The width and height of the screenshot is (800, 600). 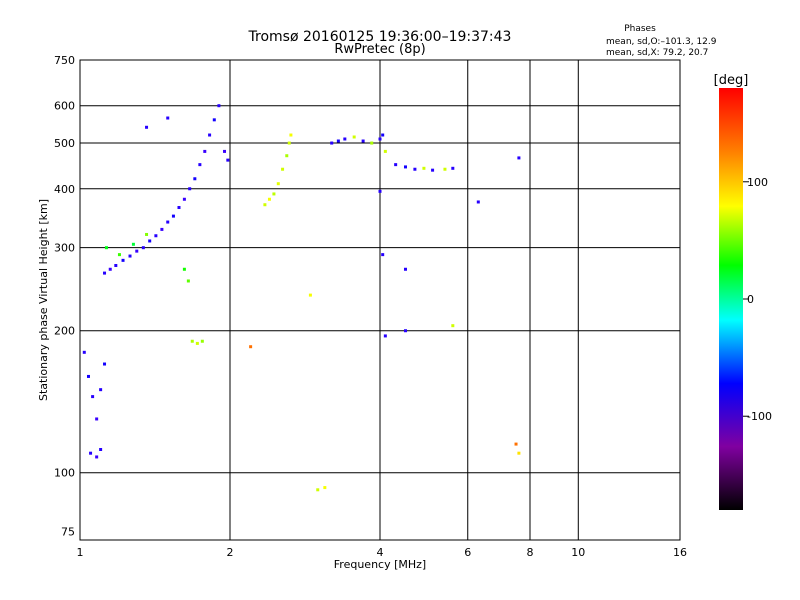 What do you see at coordinates (64, 143) in the screenshot?
I see `y-tick-label: 500` at bounding box center [64, 143].